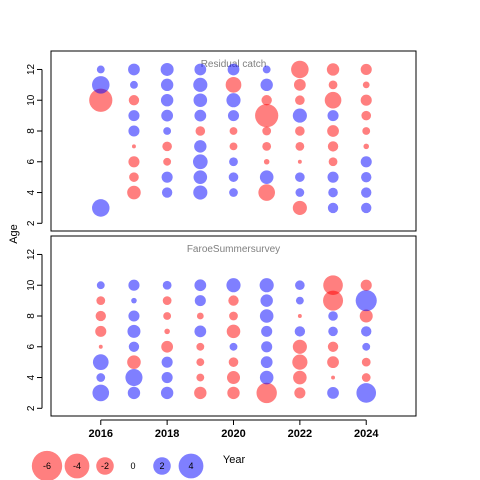 This screenshot has width=480, height=480. Describe the element at coordinates (31, 223) in the screenshot. I see `y-tick-label: 2` at that location.